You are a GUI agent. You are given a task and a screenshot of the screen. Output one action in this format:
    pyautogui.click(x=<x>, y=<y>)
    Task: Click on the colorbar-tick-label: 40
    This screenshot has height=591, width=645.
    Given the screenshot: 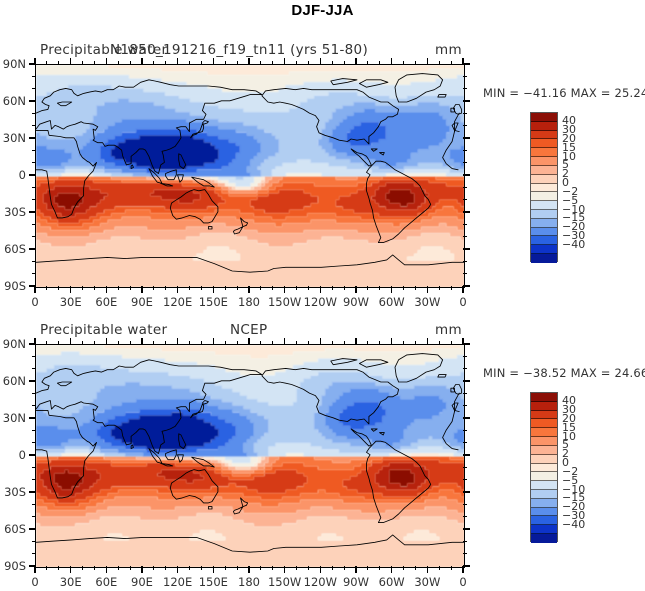 What is the action you would take?
    pyautogui.click(x=569, y=121)
    